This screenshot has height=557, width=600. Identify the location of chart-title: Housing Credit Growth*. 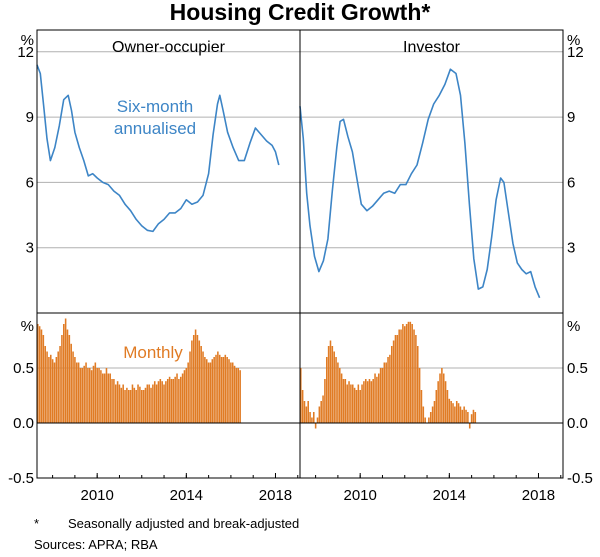
(300, 12).